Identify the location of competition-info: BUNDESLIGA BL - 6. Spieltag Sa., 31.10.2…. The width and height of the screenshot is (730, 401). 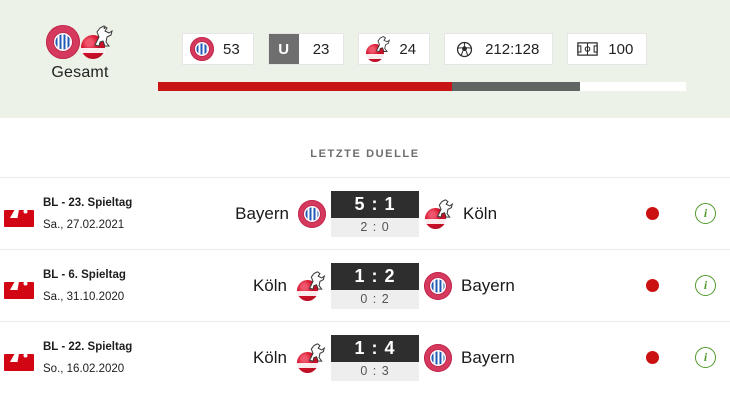
(65, 284).